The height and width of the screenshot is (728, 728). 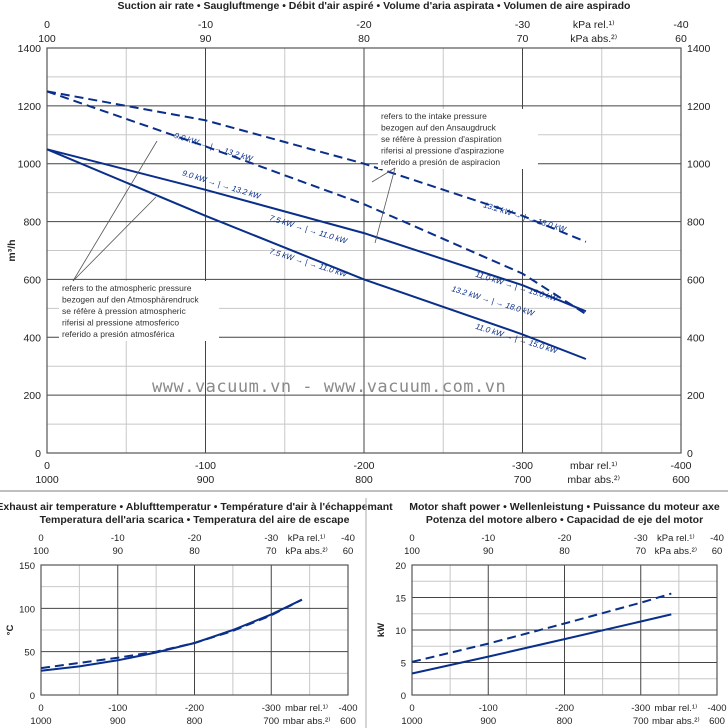 I want to click on intake-note-bg, so click(x=458, y=139).